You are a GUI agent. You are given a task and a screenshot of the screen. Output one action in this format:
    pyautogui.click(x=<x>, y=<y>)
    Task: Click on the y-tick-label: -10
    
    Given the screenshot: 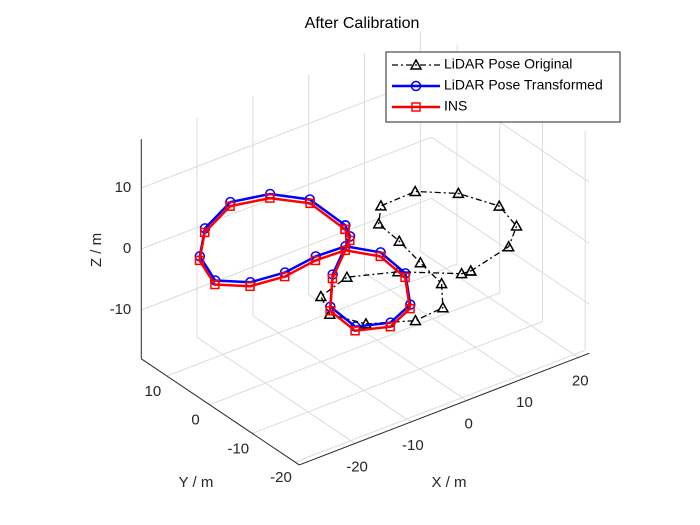 What is the action you would take?
    pyautogui.click(x=238, y=448)
    